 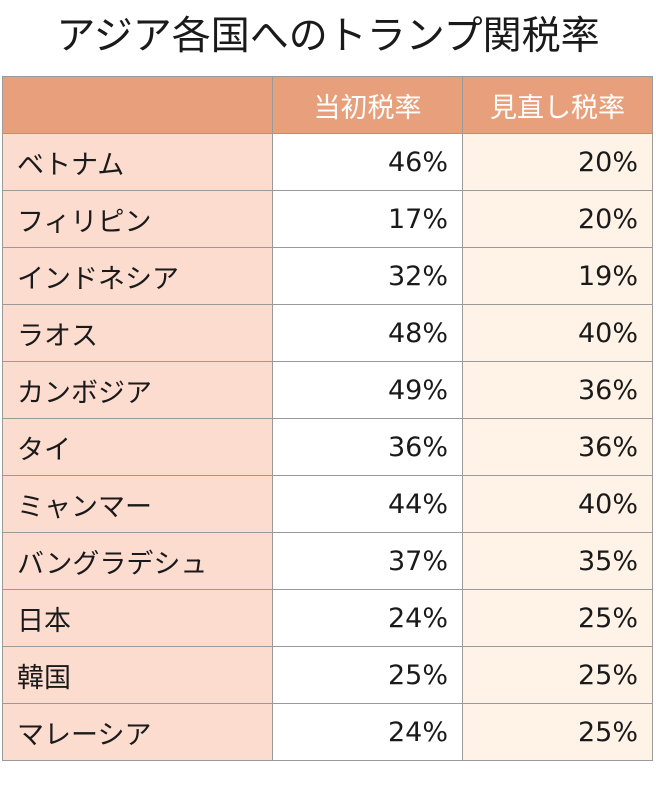 I want to click on initial-rate-cell: 17%, so click(x=367, y=219).